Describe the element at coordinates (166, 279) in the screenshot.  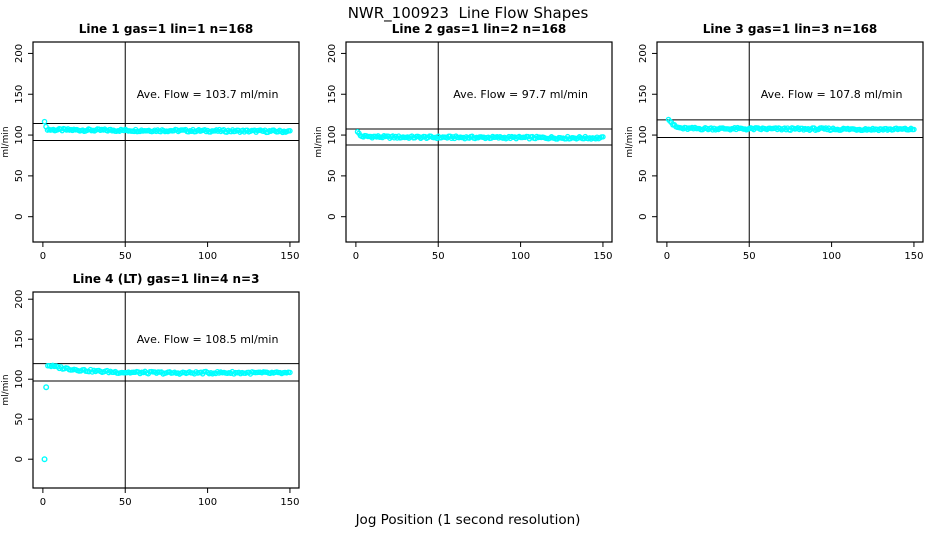
I see `panel-title-line-4: Line 4 (LT) gas=1 lin=4 n=3` at that location.